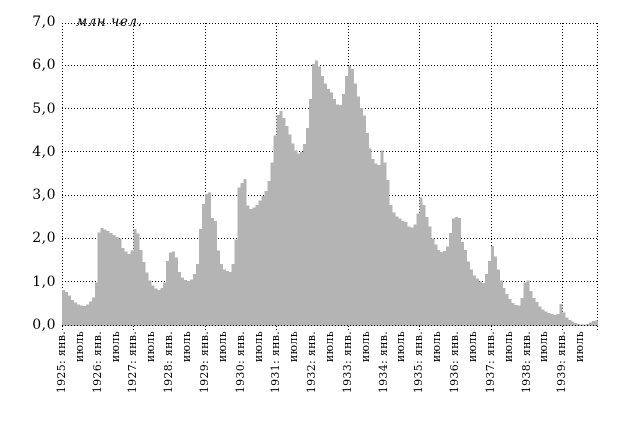 The width and height of the screenshot is (625, 430). What do you see at coordinates (383, 362) in the screenshot?
I see `x-tick-label: 1934: янв.` at bounding box center [383, 362].